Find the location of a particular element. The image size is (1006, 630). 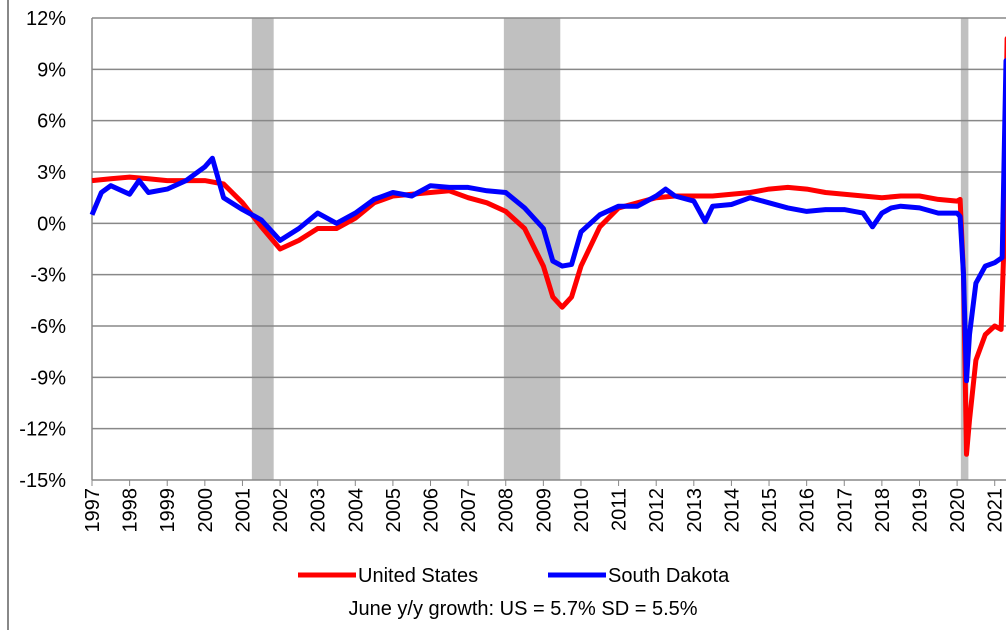

x-tick-label: 2012 is located at coordinates (657, 510).